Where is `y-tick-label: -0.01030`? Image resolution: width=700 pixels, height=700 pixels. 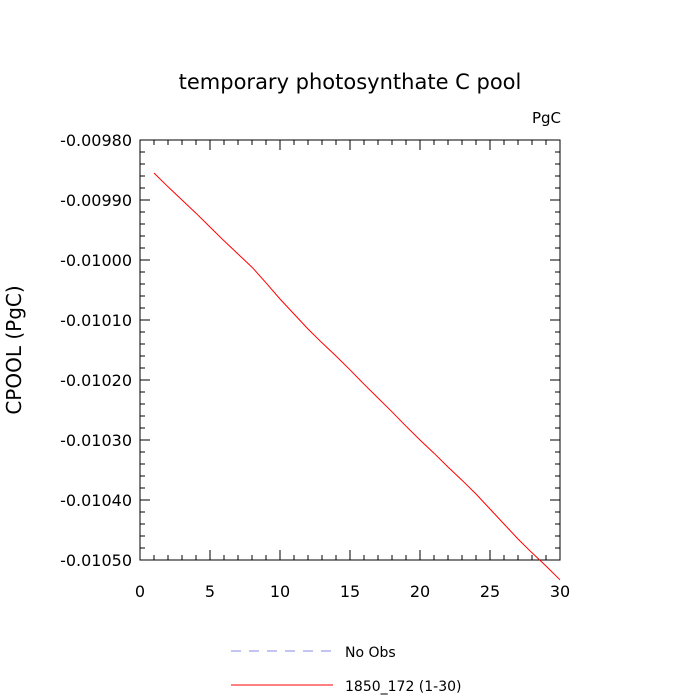 y-tick-label: -0.01030 is located at coordinates (96, 440).